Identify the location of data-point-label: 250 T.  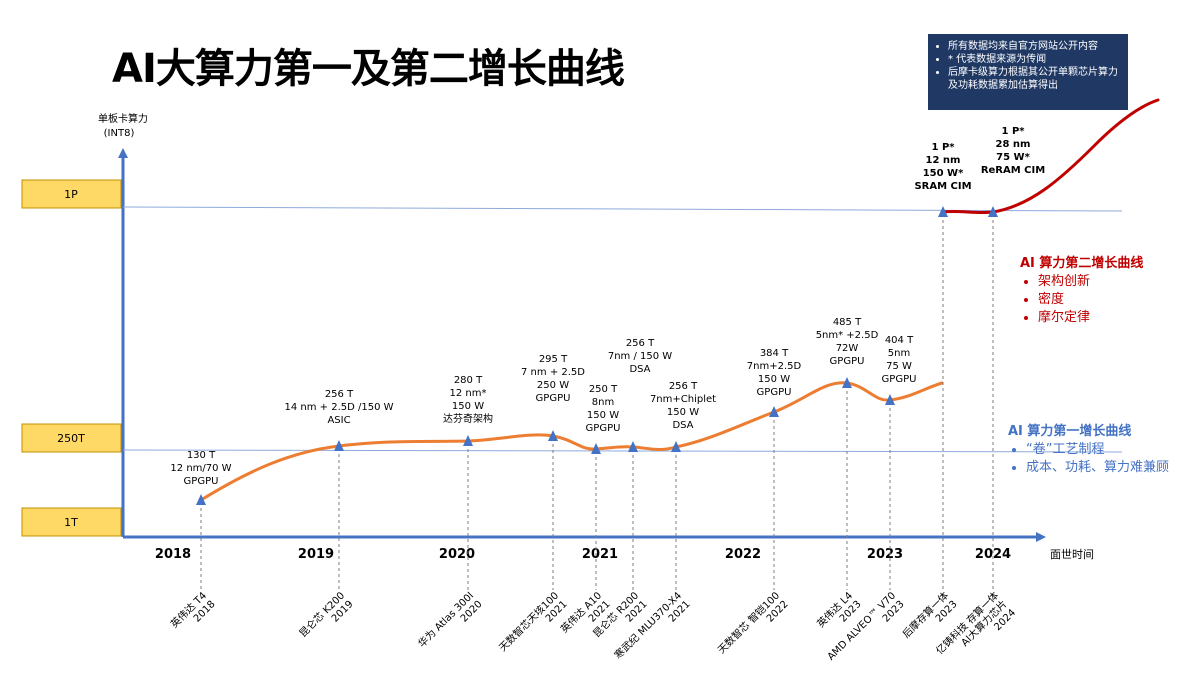
(603, 389).